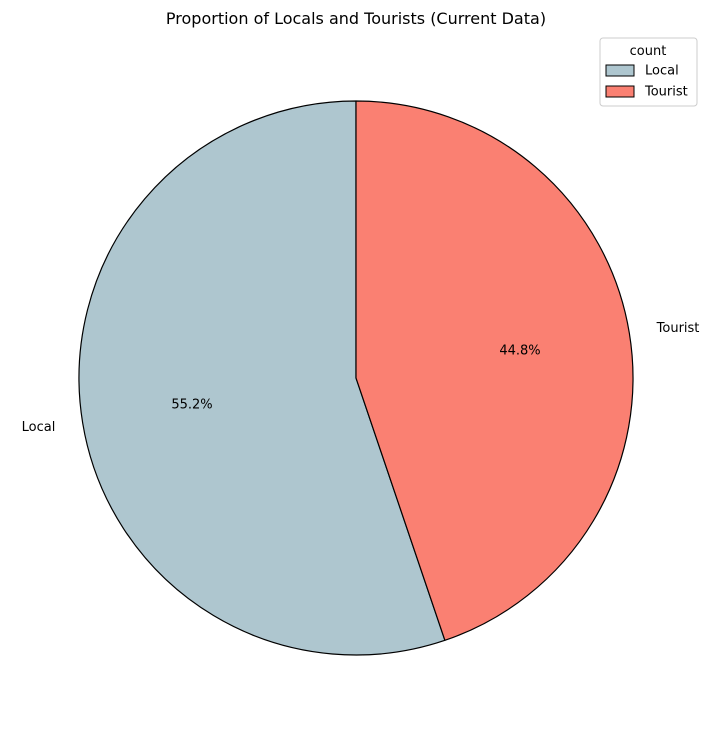 Image resolution: width=713 pixels, height=735 pixels. Describe the element at coordinates (662, 71) in the screenshot. I see `legend-label-local: Local` at that location.